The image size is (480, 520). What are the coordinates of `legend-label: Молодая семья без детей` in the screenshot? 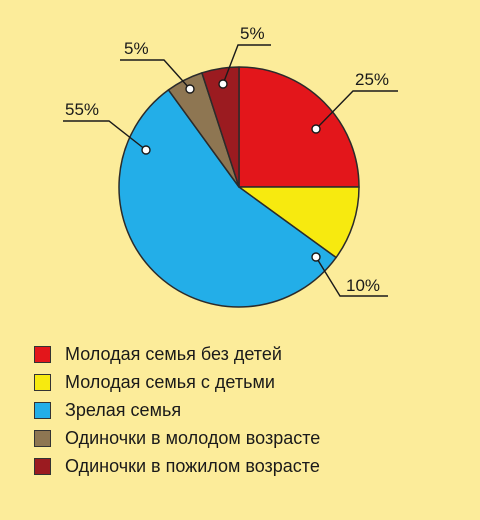 It's located at (173, 353).